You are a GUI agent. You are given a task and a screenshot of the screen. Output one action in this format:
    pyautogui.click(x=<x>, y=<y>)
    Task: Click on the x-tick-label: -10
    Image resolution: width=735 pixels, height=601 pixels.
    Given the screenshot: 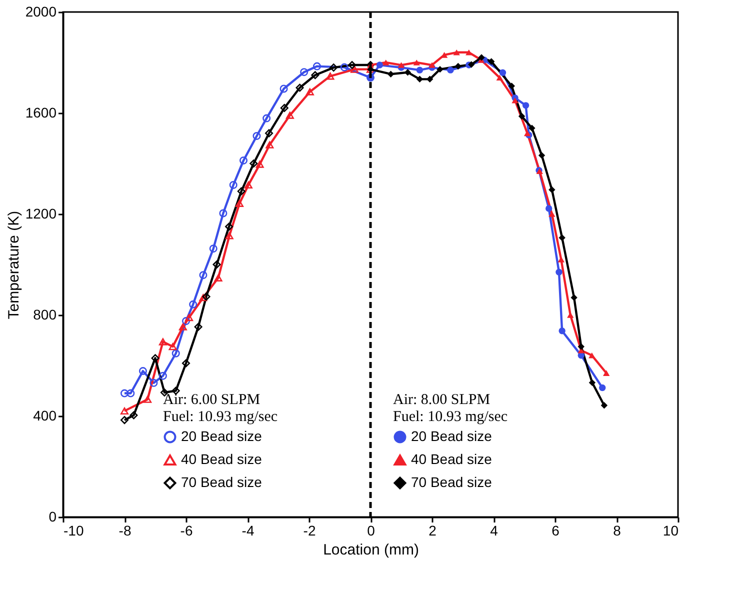 What is the action you would take?
    pyautogui.click(x=74, y=530)
    